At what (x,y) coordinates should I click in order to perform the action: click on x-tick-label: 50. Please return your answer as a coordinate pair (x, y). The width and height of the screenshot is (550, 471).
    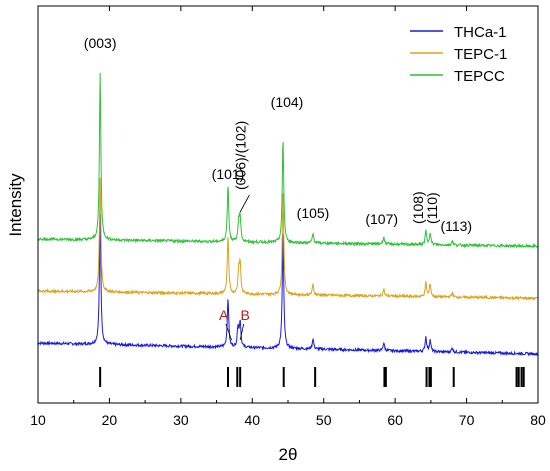
    Looking at the image, I should click on (324, 420).